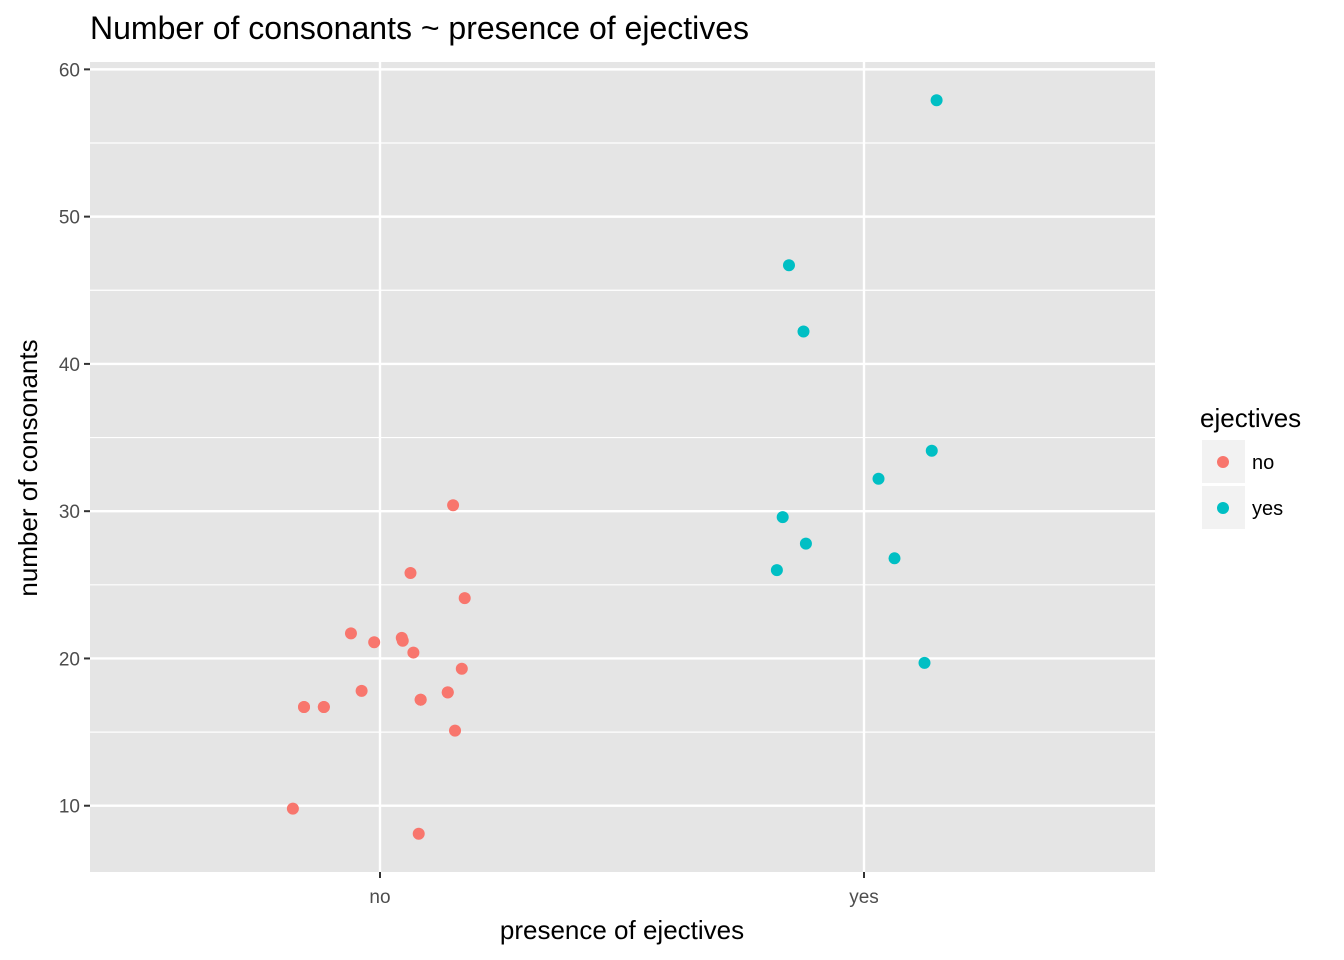 The width and height of the screenshot is (1344, 960). What do you see at coordinates (69, 659) in the screenshot?
I see `y-tick-label: 20` at bounding box center [69, 659].